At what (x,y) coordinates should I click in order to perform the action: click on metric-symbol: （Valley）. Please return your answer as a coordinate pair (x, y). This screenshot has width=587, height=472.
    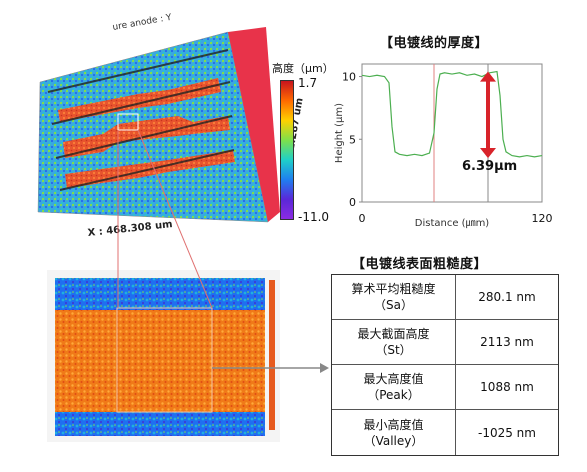
    Looking at the image, I should click on (393, 440).